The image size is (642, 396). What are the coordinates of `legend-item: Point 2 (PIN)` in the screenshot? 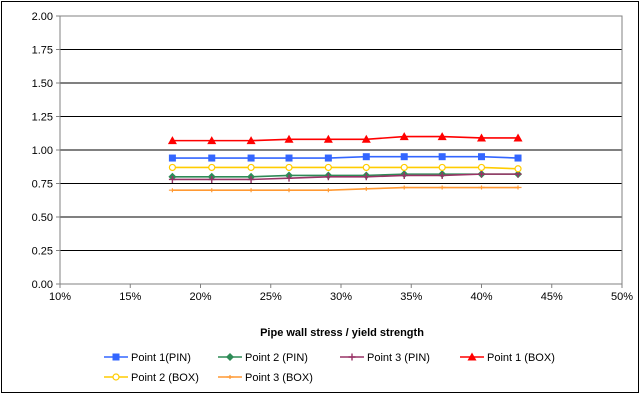 It's located at (263, 358).